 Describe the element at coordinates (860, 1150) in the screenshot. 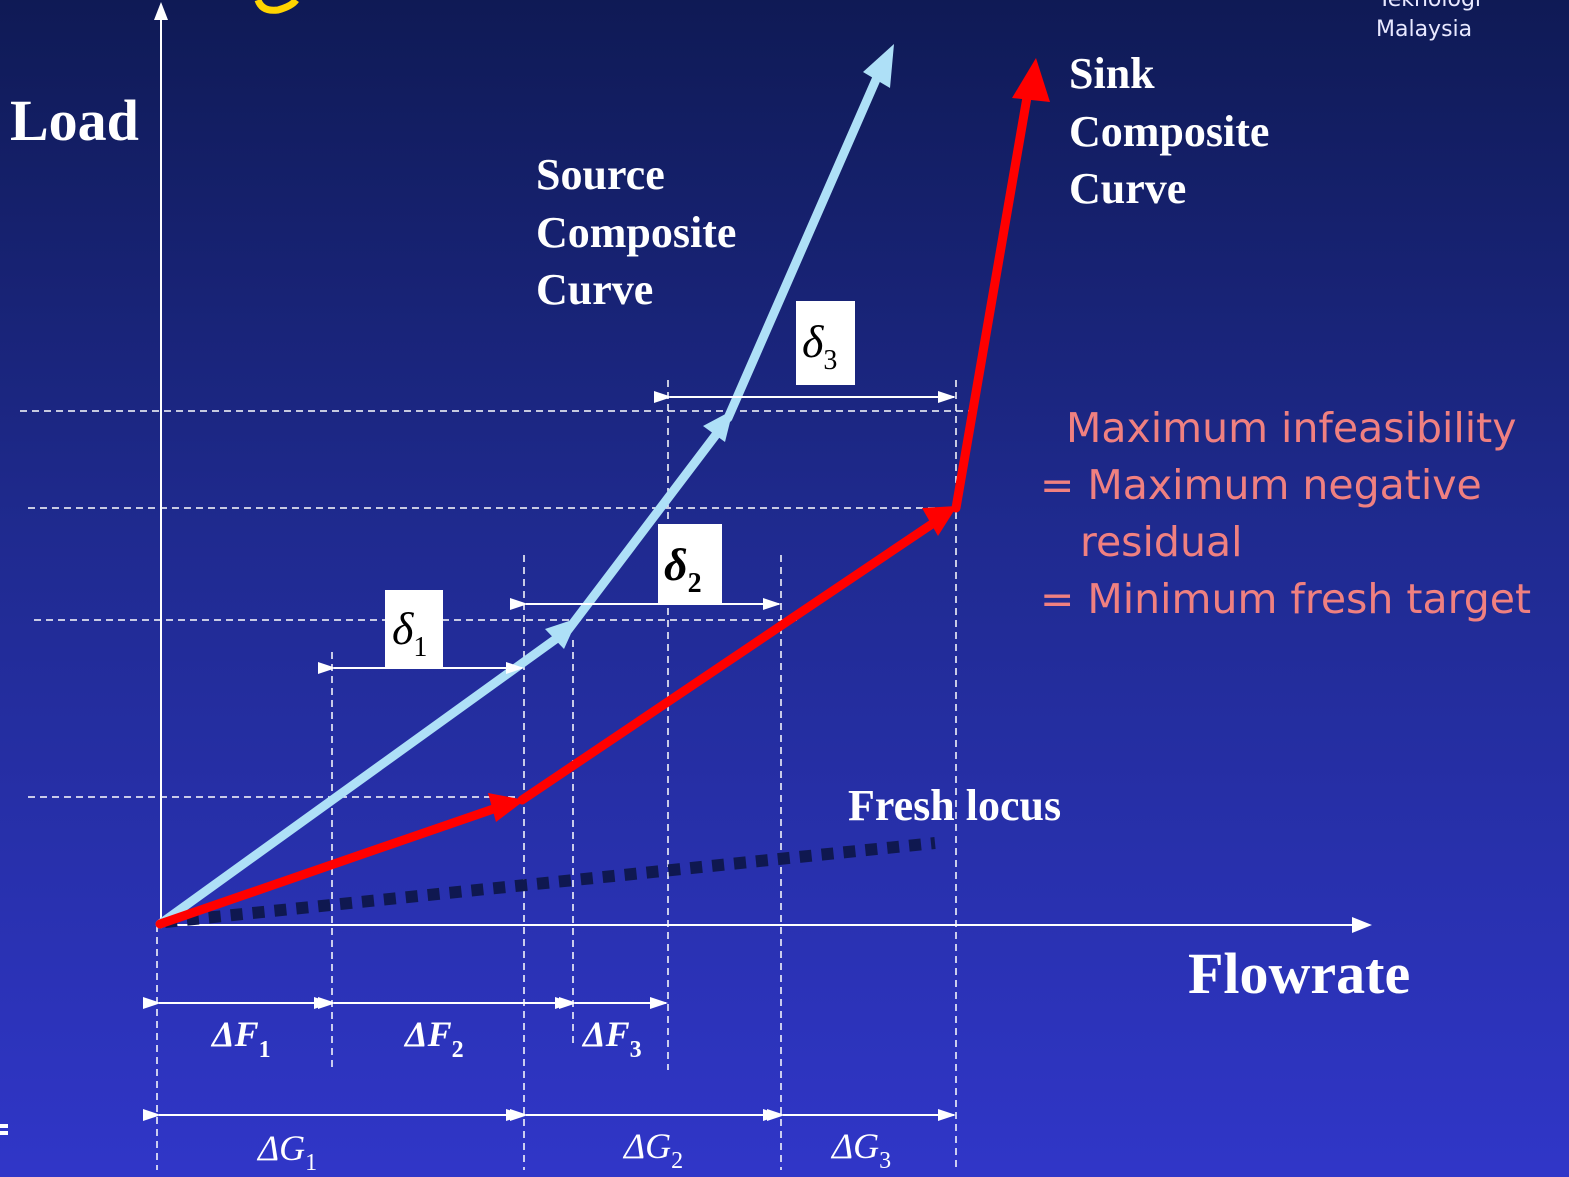

I see `delta-g3-label: ΔG3` at that location.